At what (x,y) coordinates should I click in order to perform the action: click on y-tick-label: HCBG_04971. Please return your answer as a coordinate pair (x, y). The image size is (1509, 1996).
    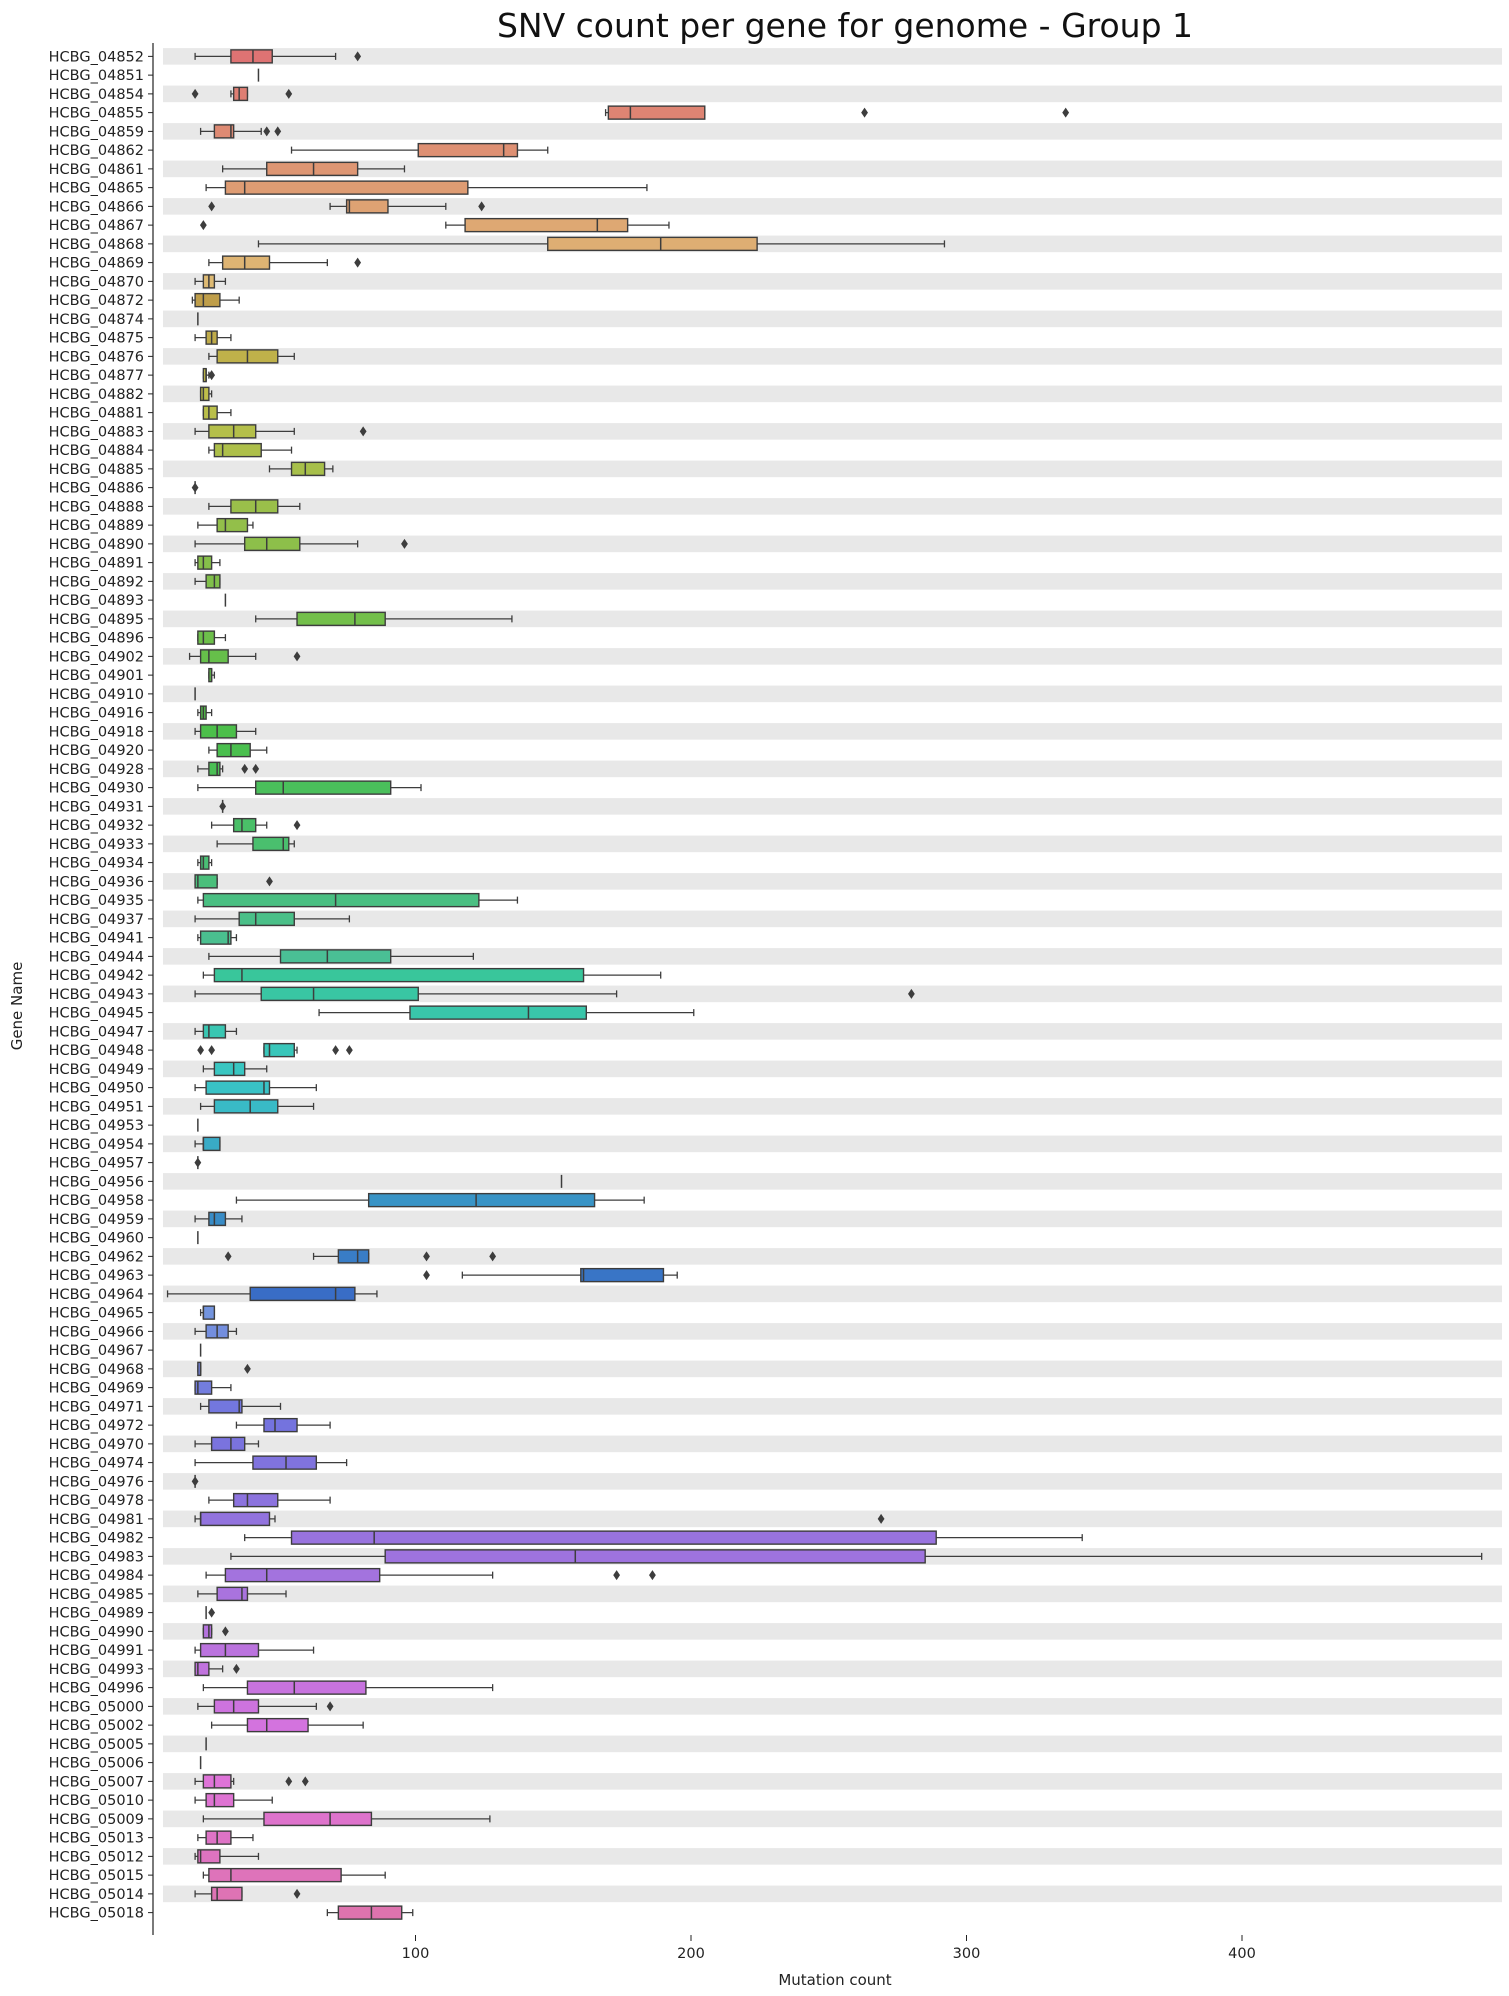
    Looking at the image, I should click on (96, 1407).